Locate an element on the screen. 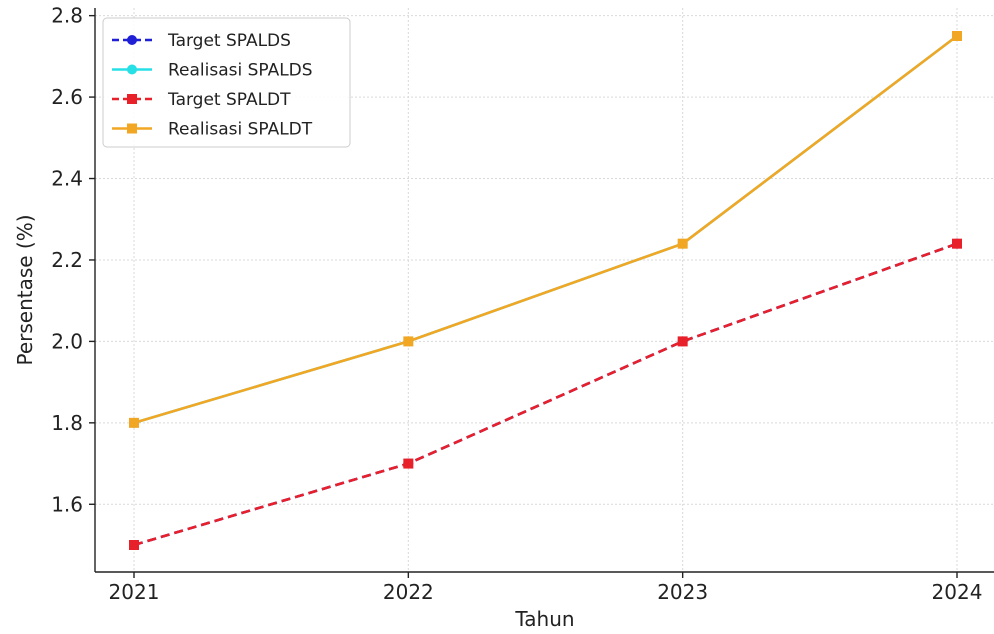 The image size is (994, 634). x-tick-label: 2024 is located at coordinates (957, 592).